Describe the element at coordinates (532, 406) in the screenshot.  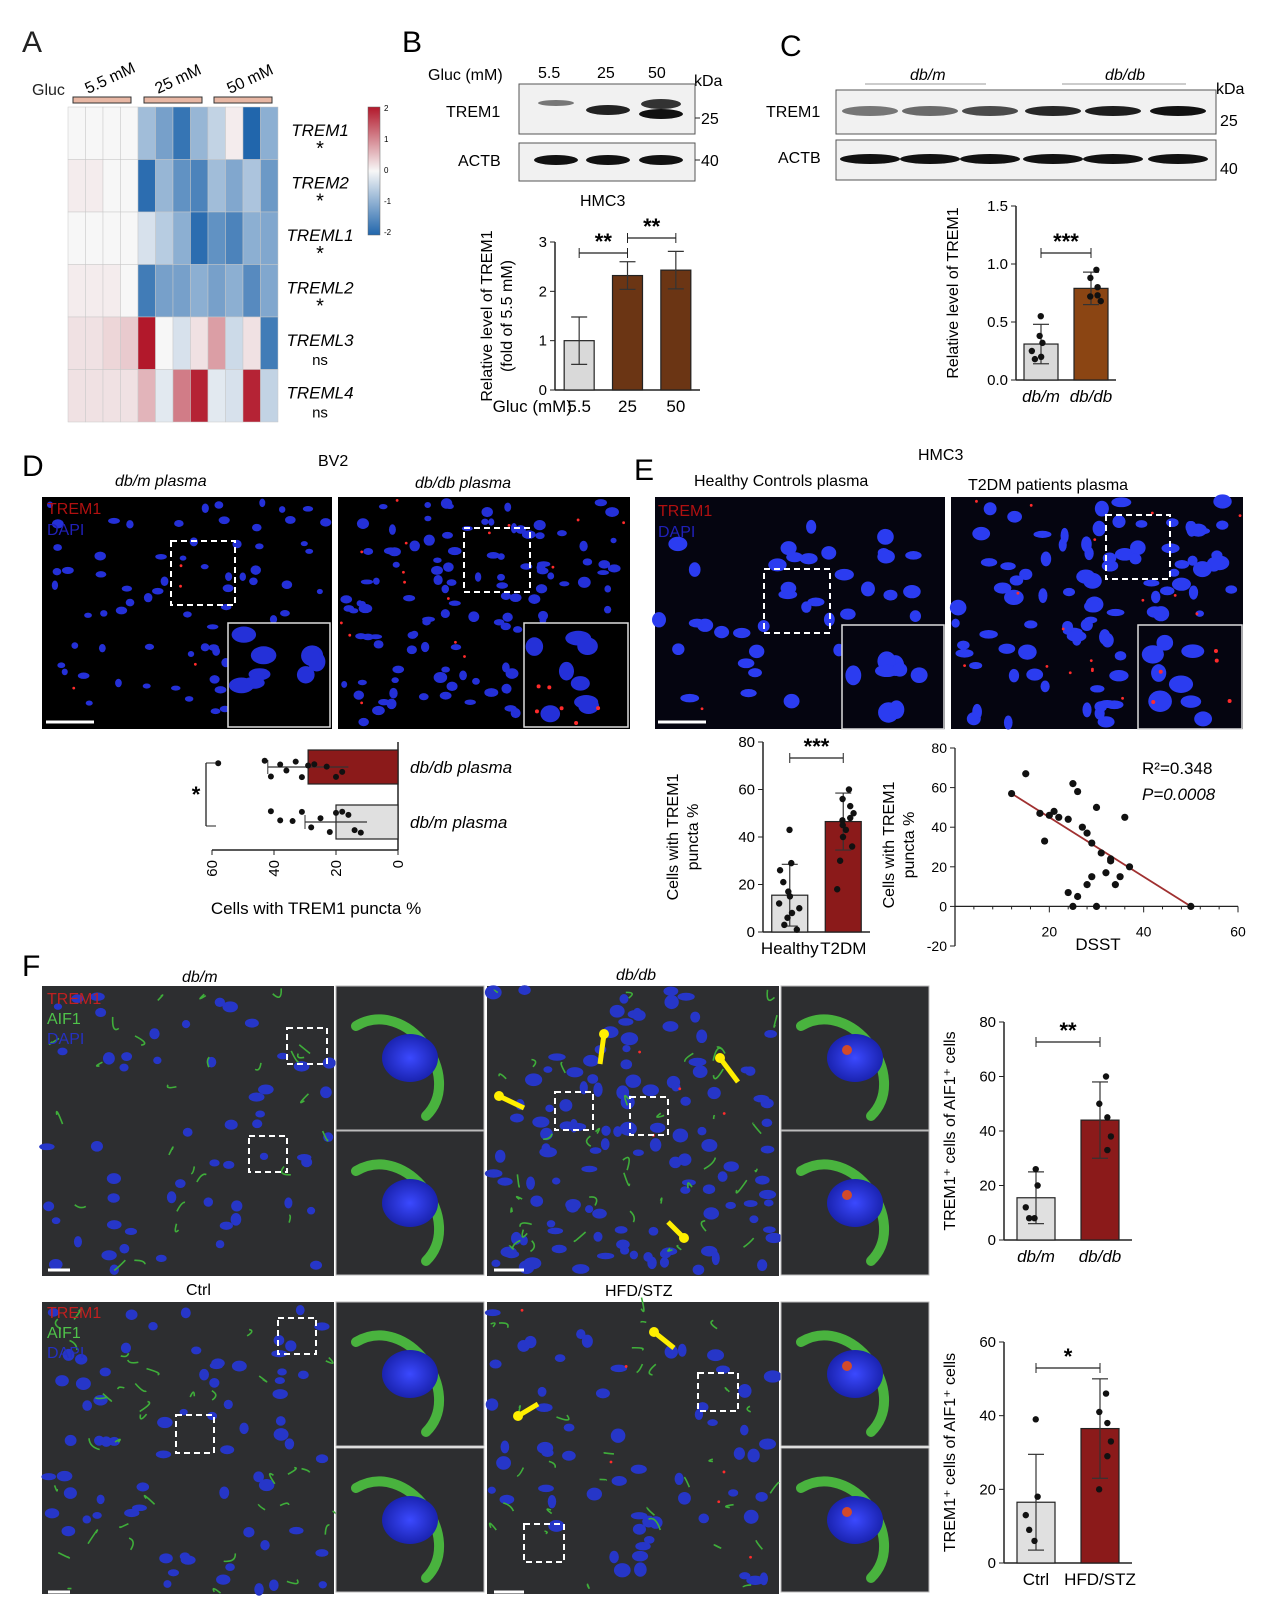
I see `x-axis-label: Gluc (mM)` at that location.